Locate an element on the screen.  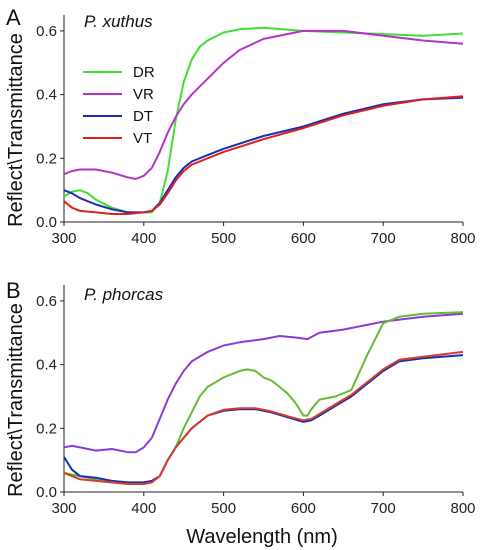
panel-b-x-tick-label: 600 is located at coordinates (303, 508).